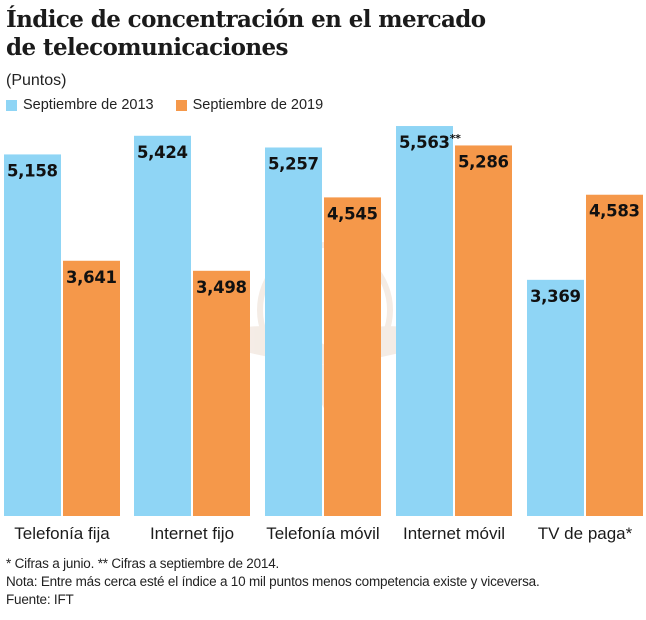 The height and width of the screenshot is (620, 646). I want to click on value-label-2019-4: 4,583, so click(614, 211).